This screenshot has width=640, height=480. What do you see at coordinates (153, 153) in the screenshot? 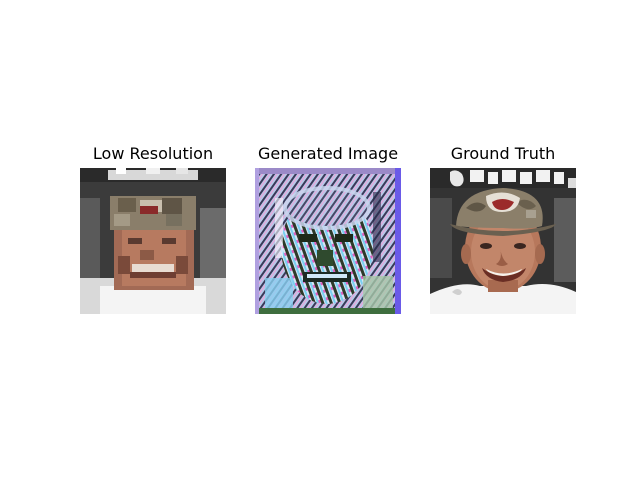
I see `panel-title-low-resolution: Low Resolution` at bounding box center [153, 153].